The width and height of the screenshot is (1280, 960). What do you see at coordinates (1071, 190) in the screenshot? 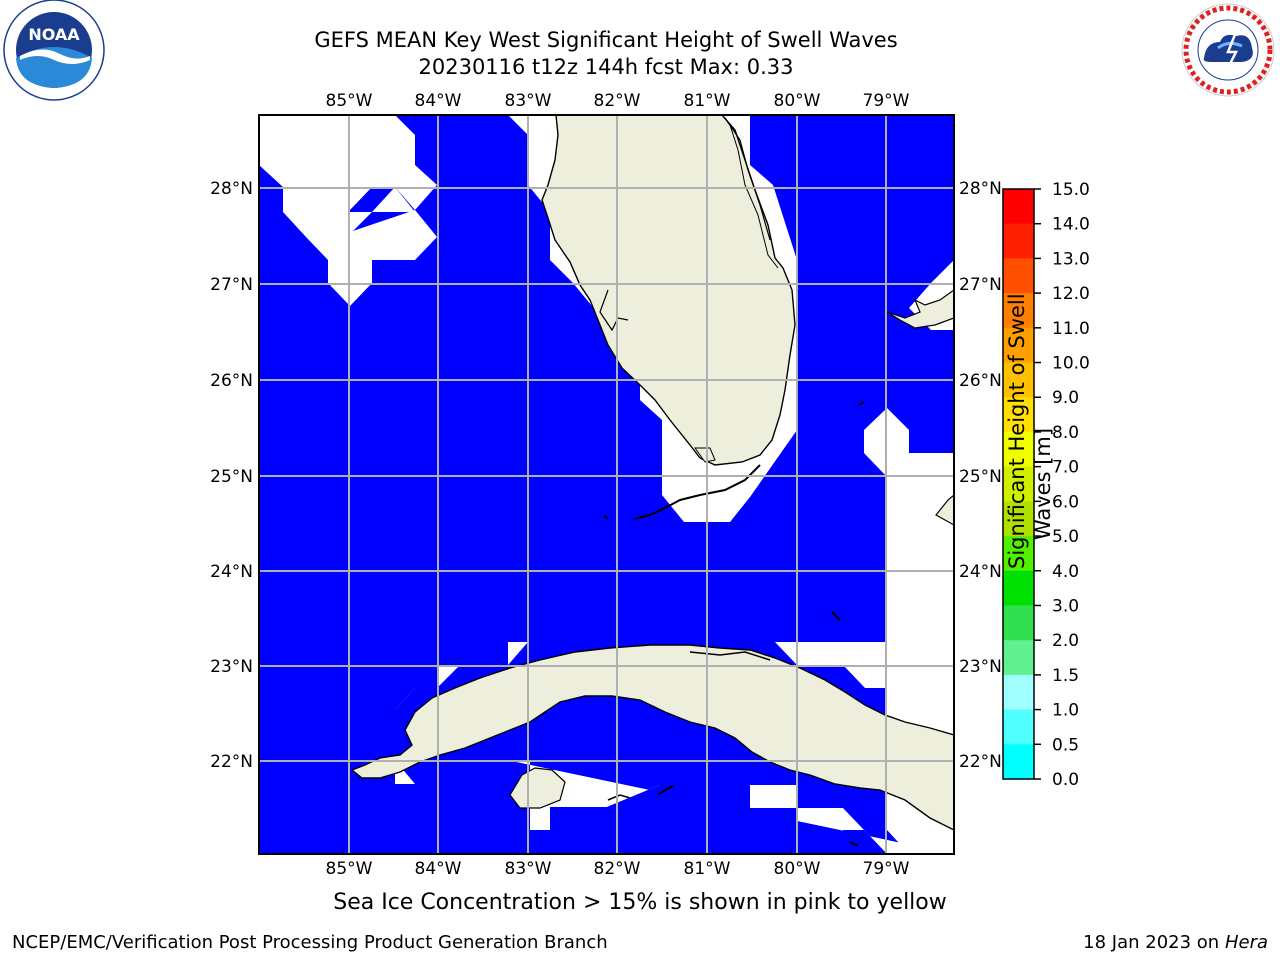
I see `colorbar-tick-label: 15.0` at bounding box center [1071, 190].